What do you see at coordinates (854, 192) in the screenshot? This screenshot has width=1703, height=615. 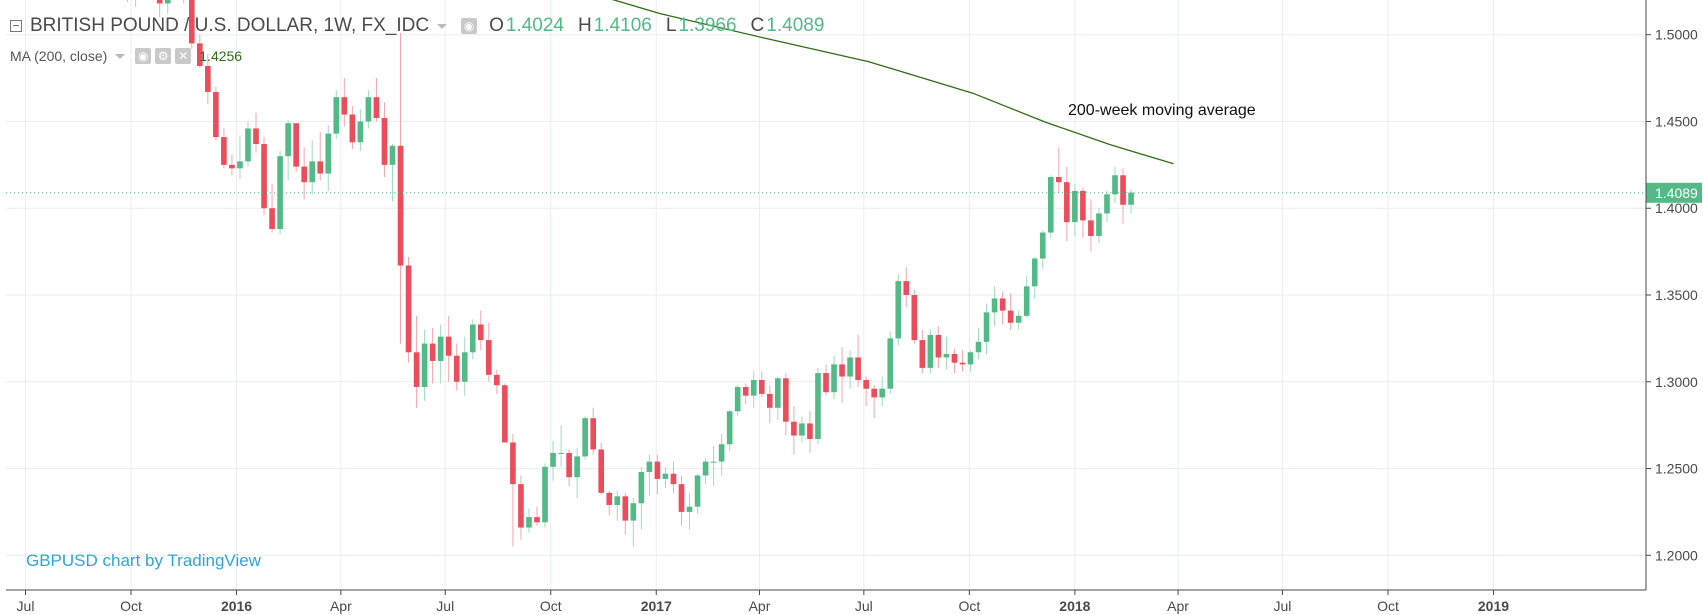 I see `last-price-layer: 1.4089` at bounding box center [854, 192].